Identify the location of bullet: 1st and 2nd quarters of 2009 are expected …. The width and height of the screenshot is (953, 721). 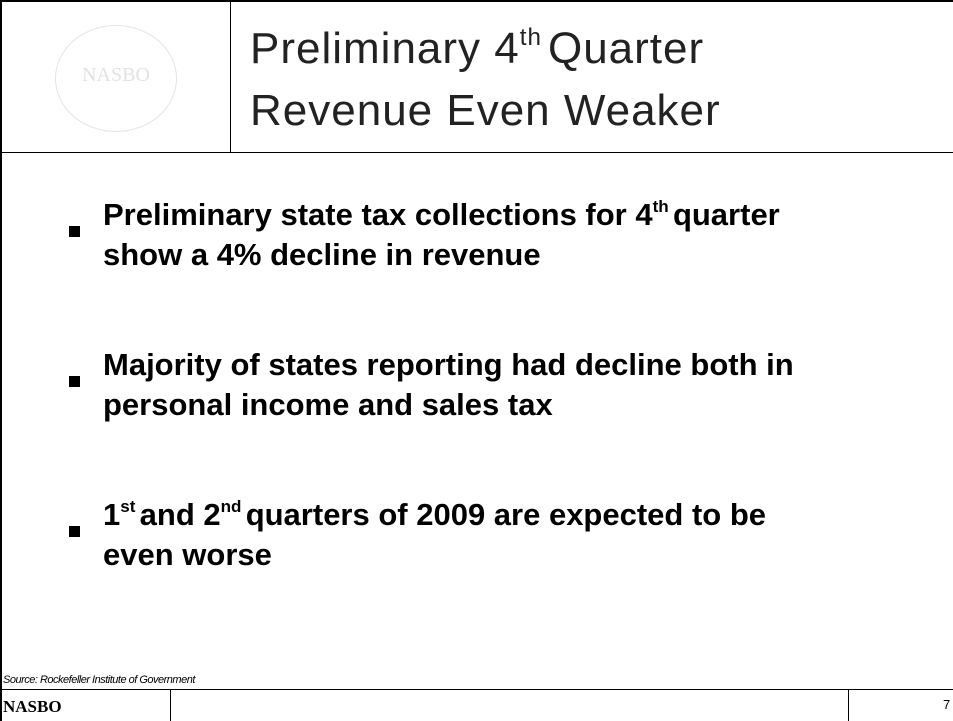
(463, 535).